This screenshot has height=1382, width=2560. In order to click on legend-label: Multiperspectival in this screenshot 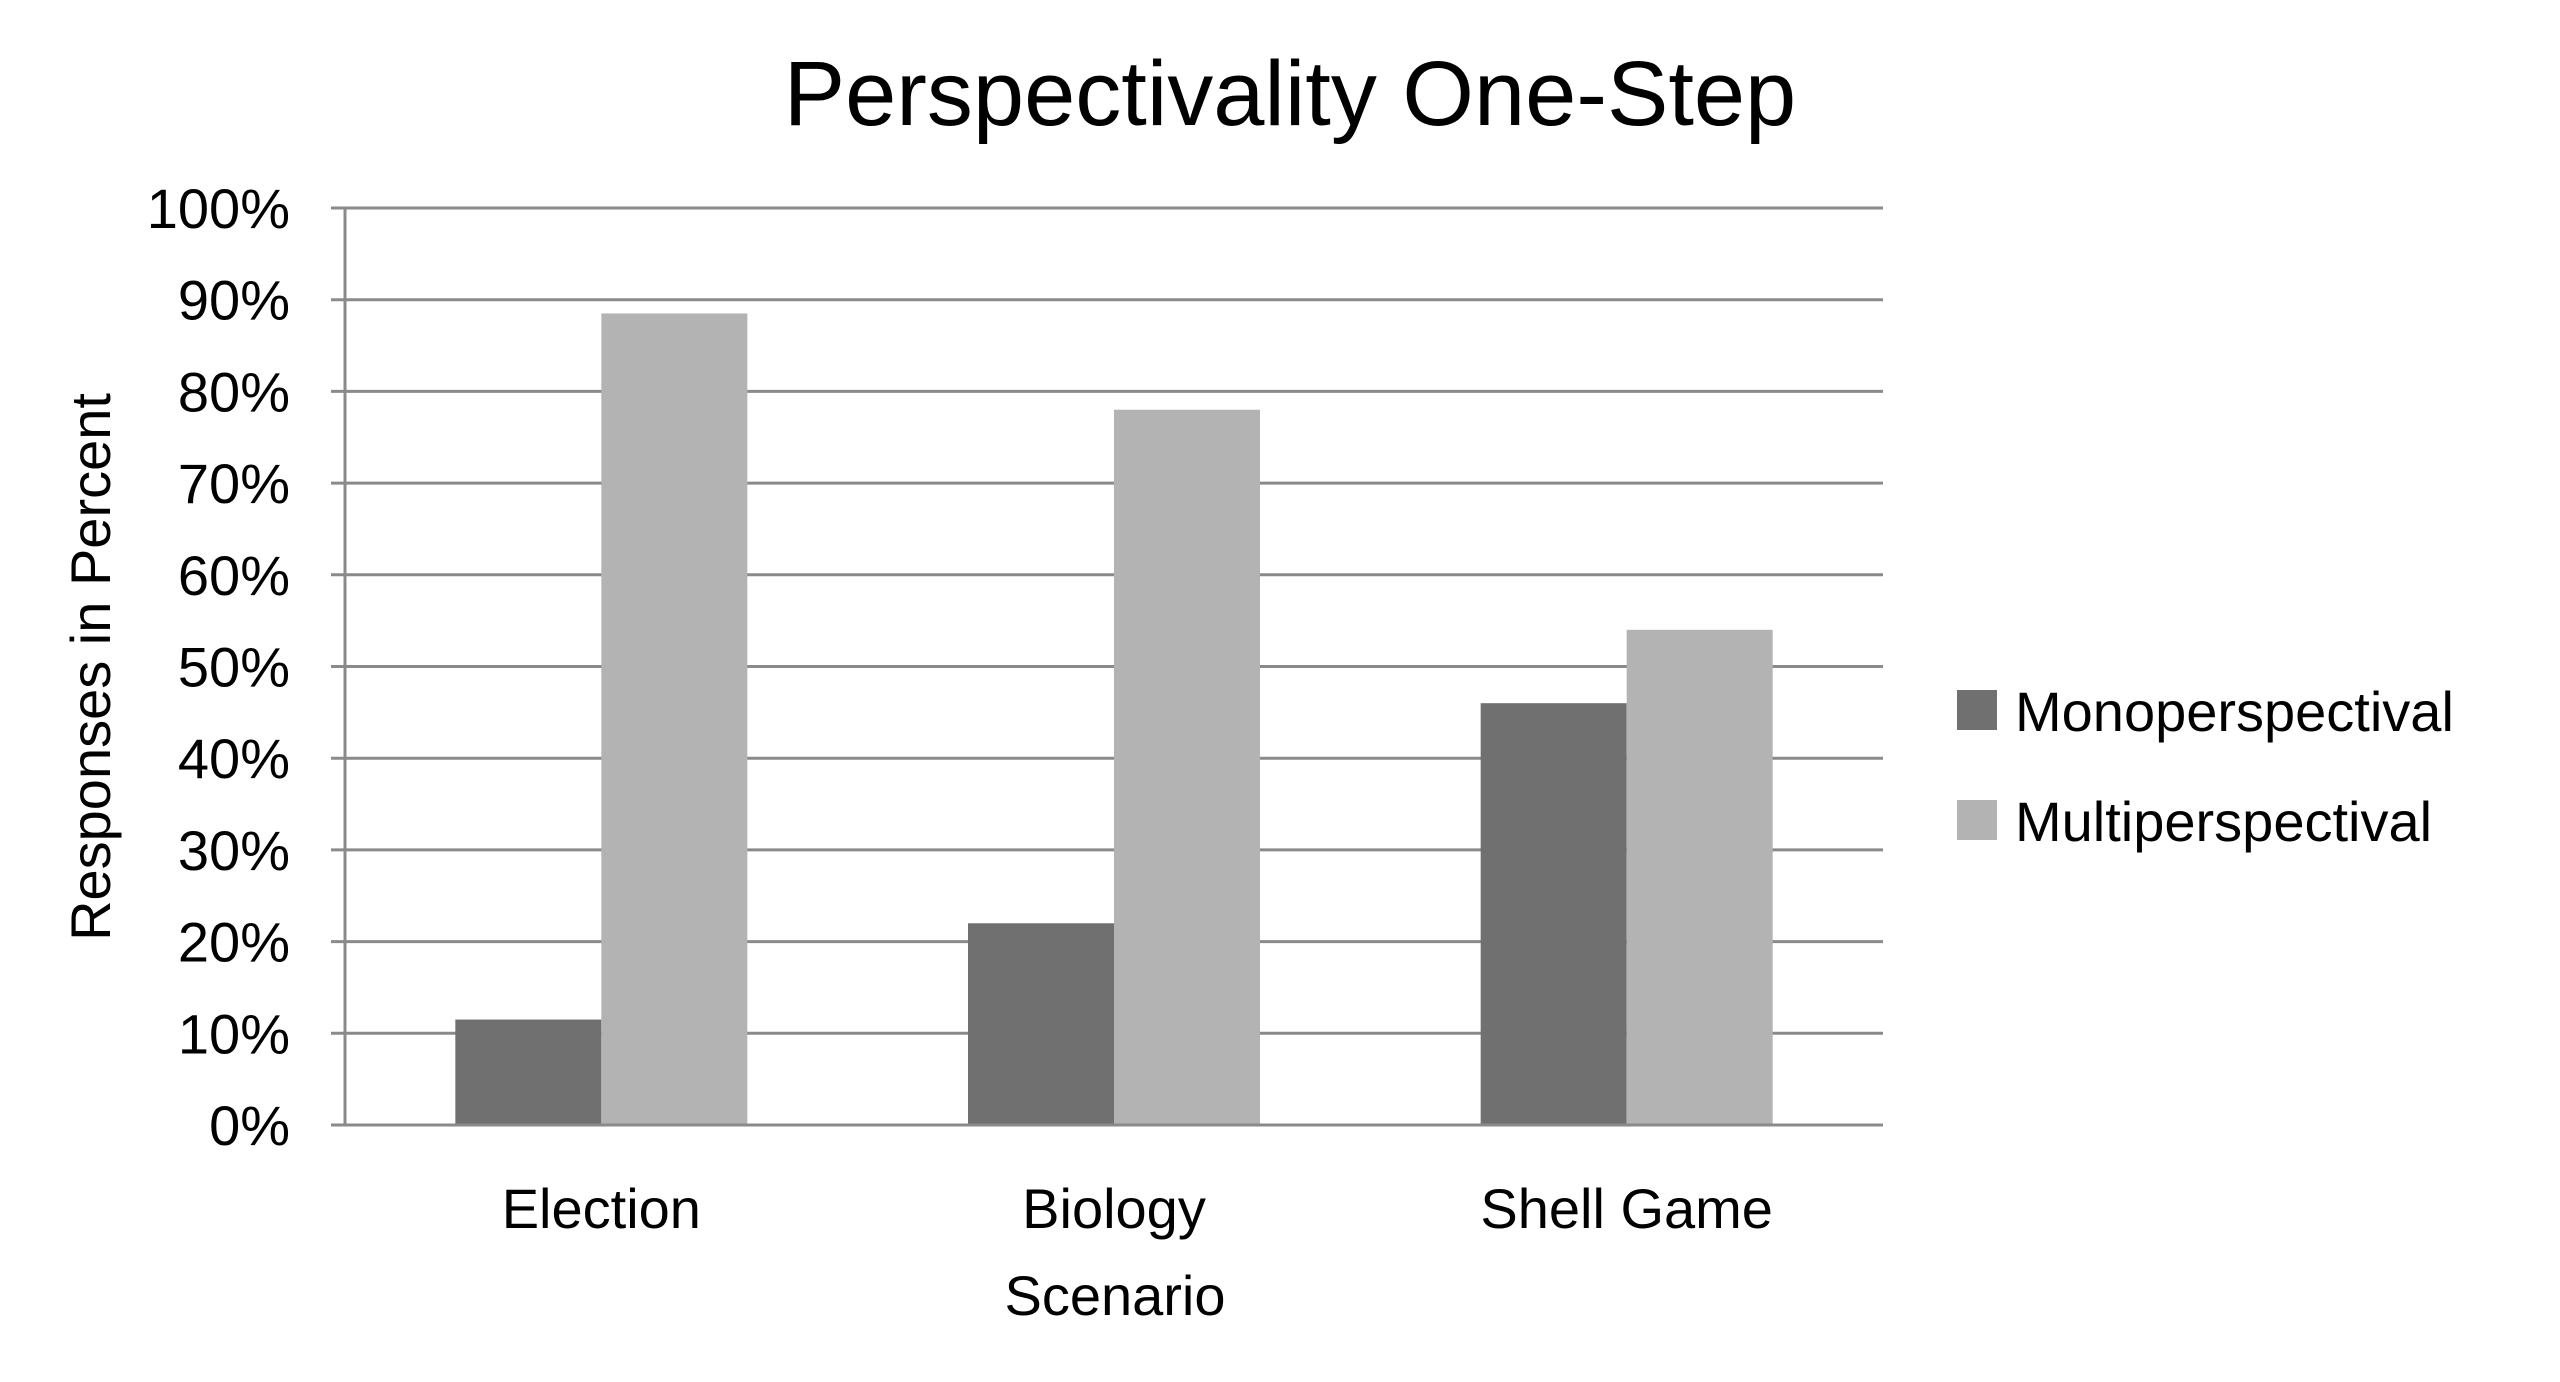, I will do `click(2223, 821)`.